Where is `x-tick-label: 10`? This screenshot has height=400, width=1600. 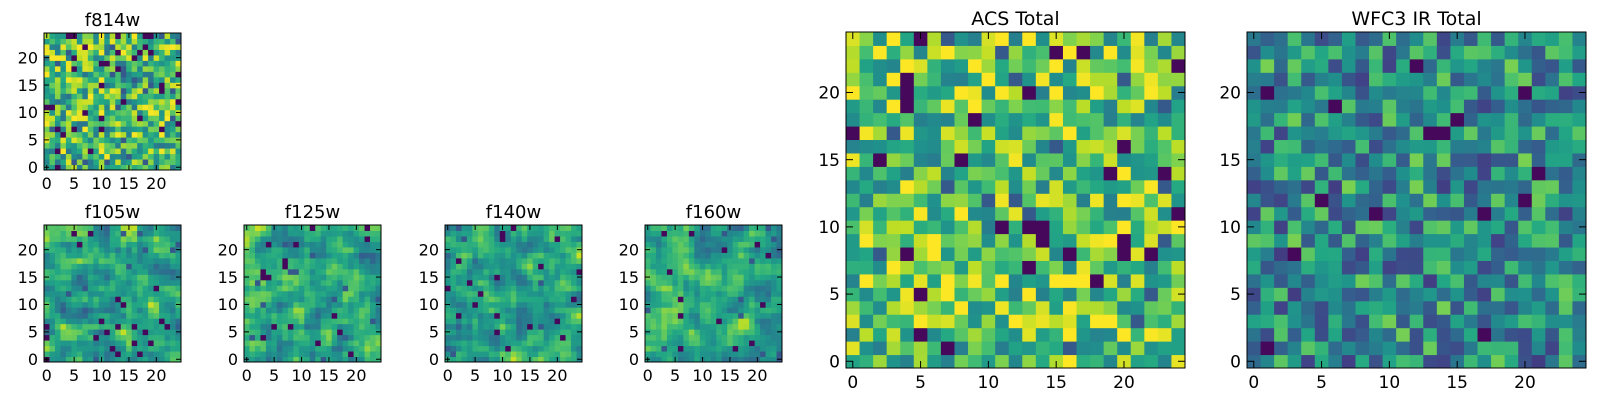 x-tick-label: 10 is located at coordinates (989, 383).